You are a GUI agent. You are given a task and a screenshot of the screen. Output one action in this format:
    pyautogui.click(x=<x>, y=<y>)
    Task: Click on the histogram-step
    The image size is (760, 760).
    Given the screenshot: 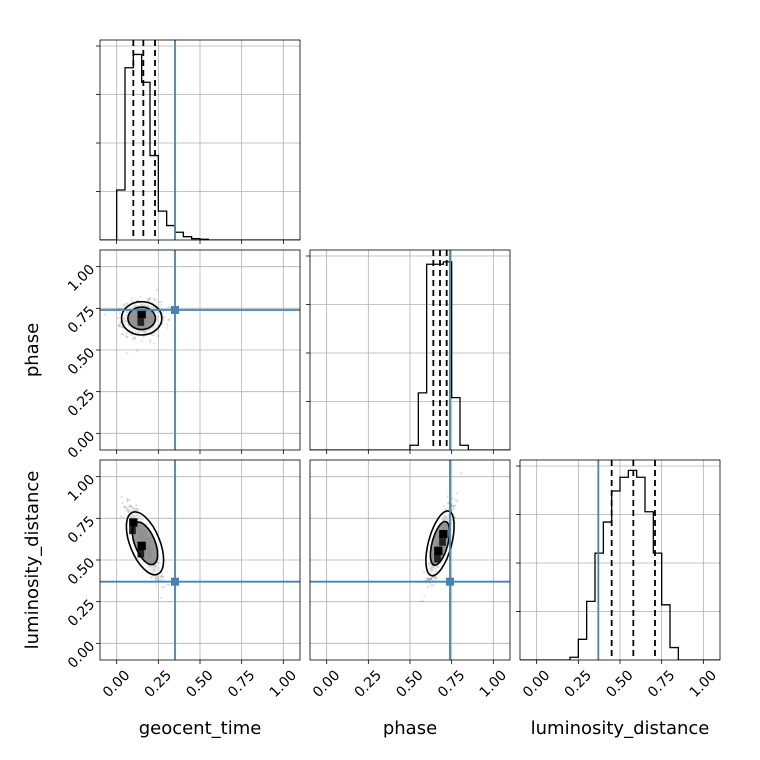 What is the action you would take?
    pyautogui.click(x=200, y=146)
    